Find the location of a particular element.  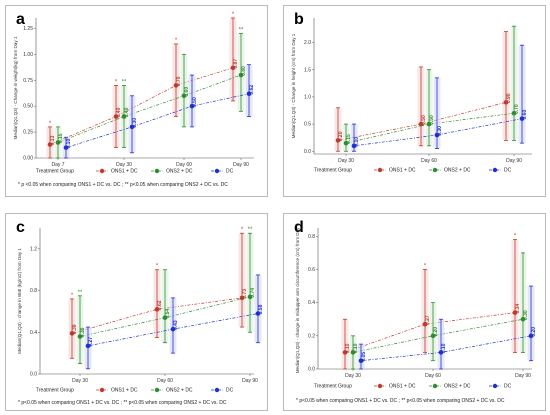

y-tick-label: 0.75 is located at coordinates (28, 81).